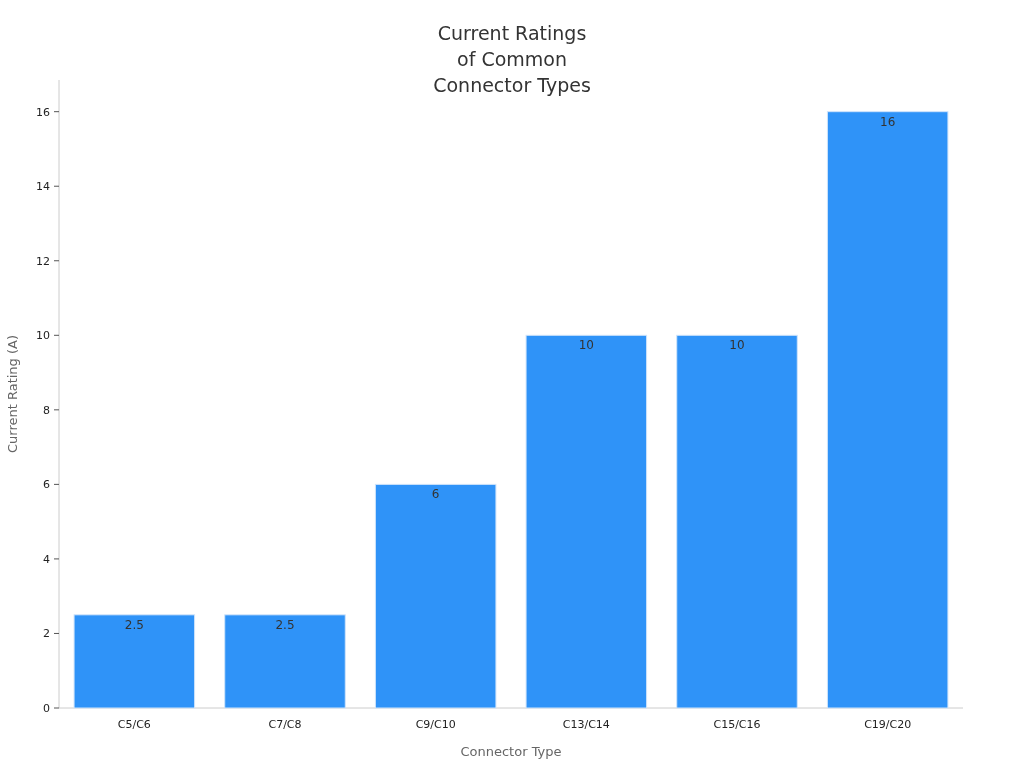  Describe the element at coordinates (43, 336) in the screenshot. I see `y-tick-label: 10` at that location.